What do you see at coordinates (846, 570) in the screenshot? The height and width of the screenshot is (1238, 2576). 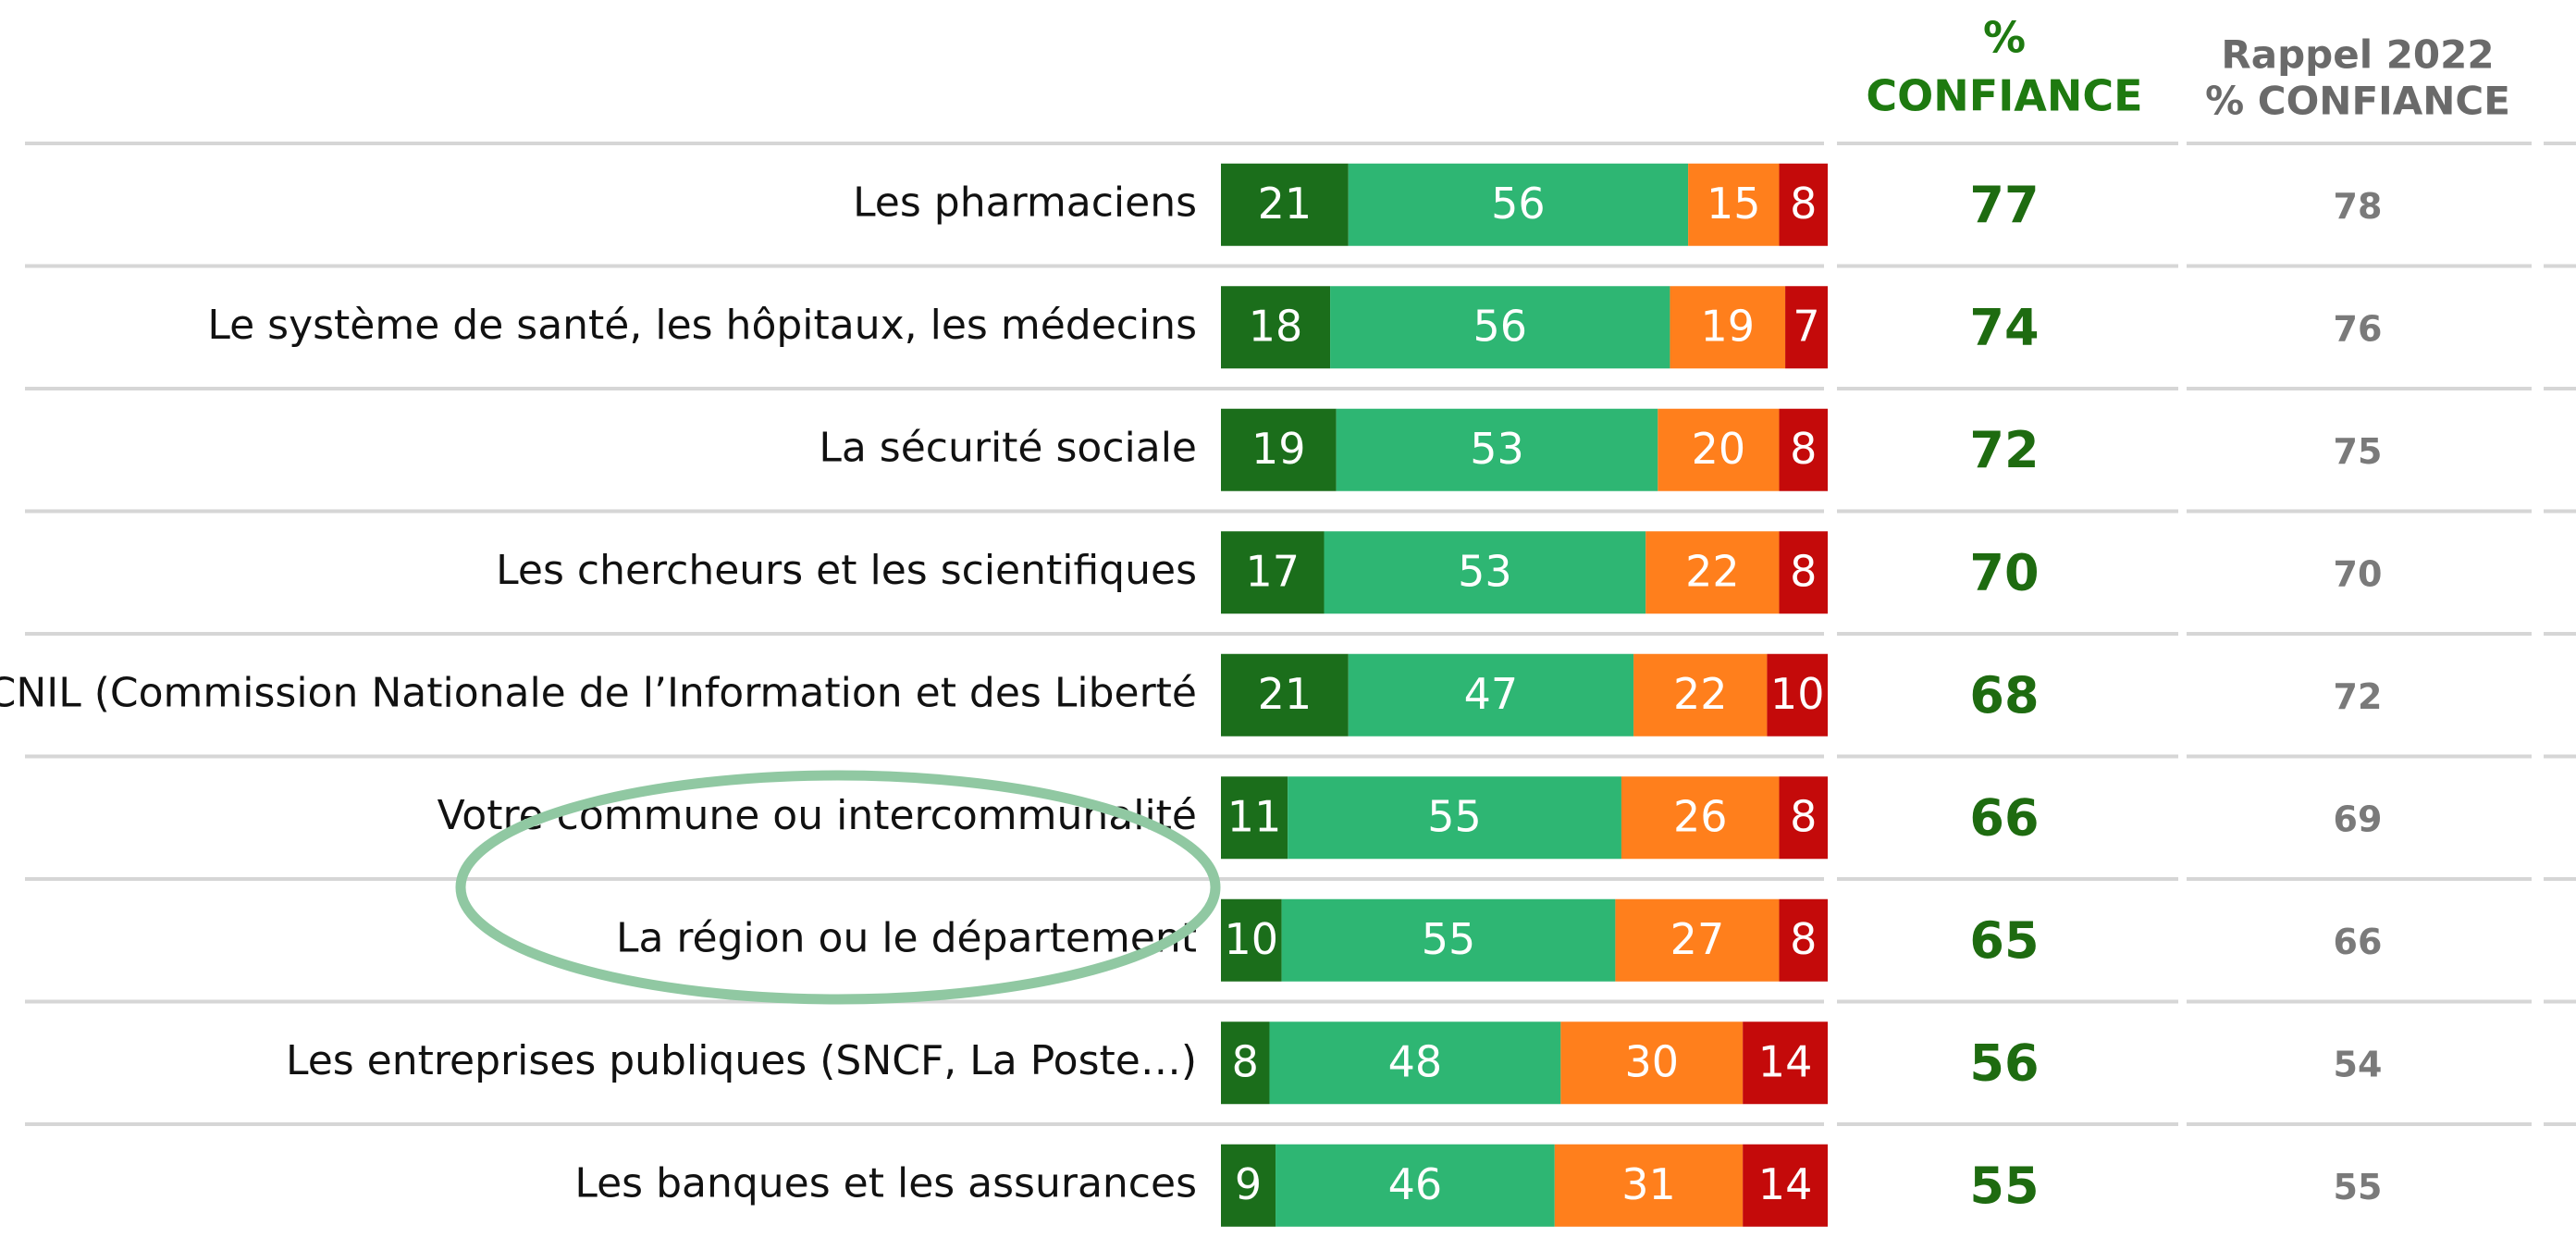 I see `category-label: Les chercheurs et les scientifiques` at bounding box center [846, 570].